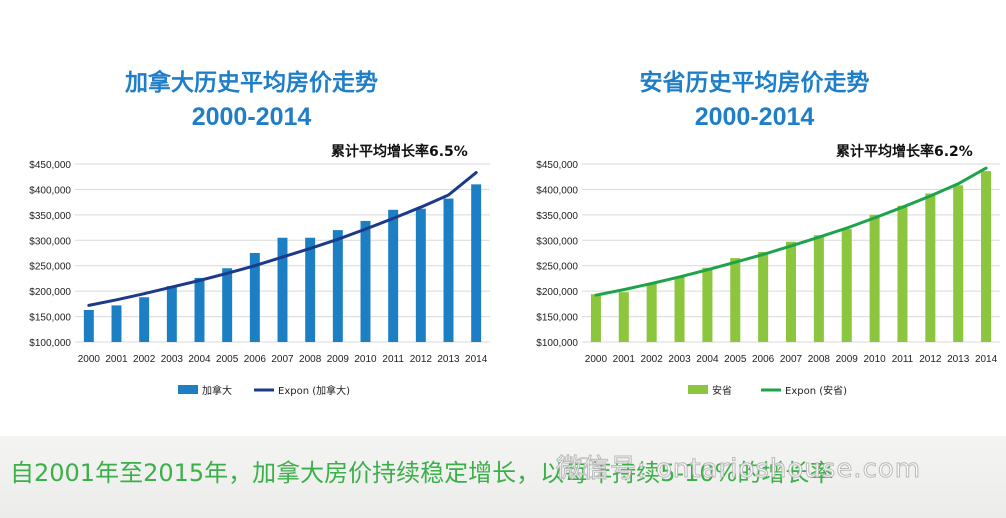  Describe the element at coordinates (722, 390) in the screenshot. I see `legend-label-bar: 安省` at that location.